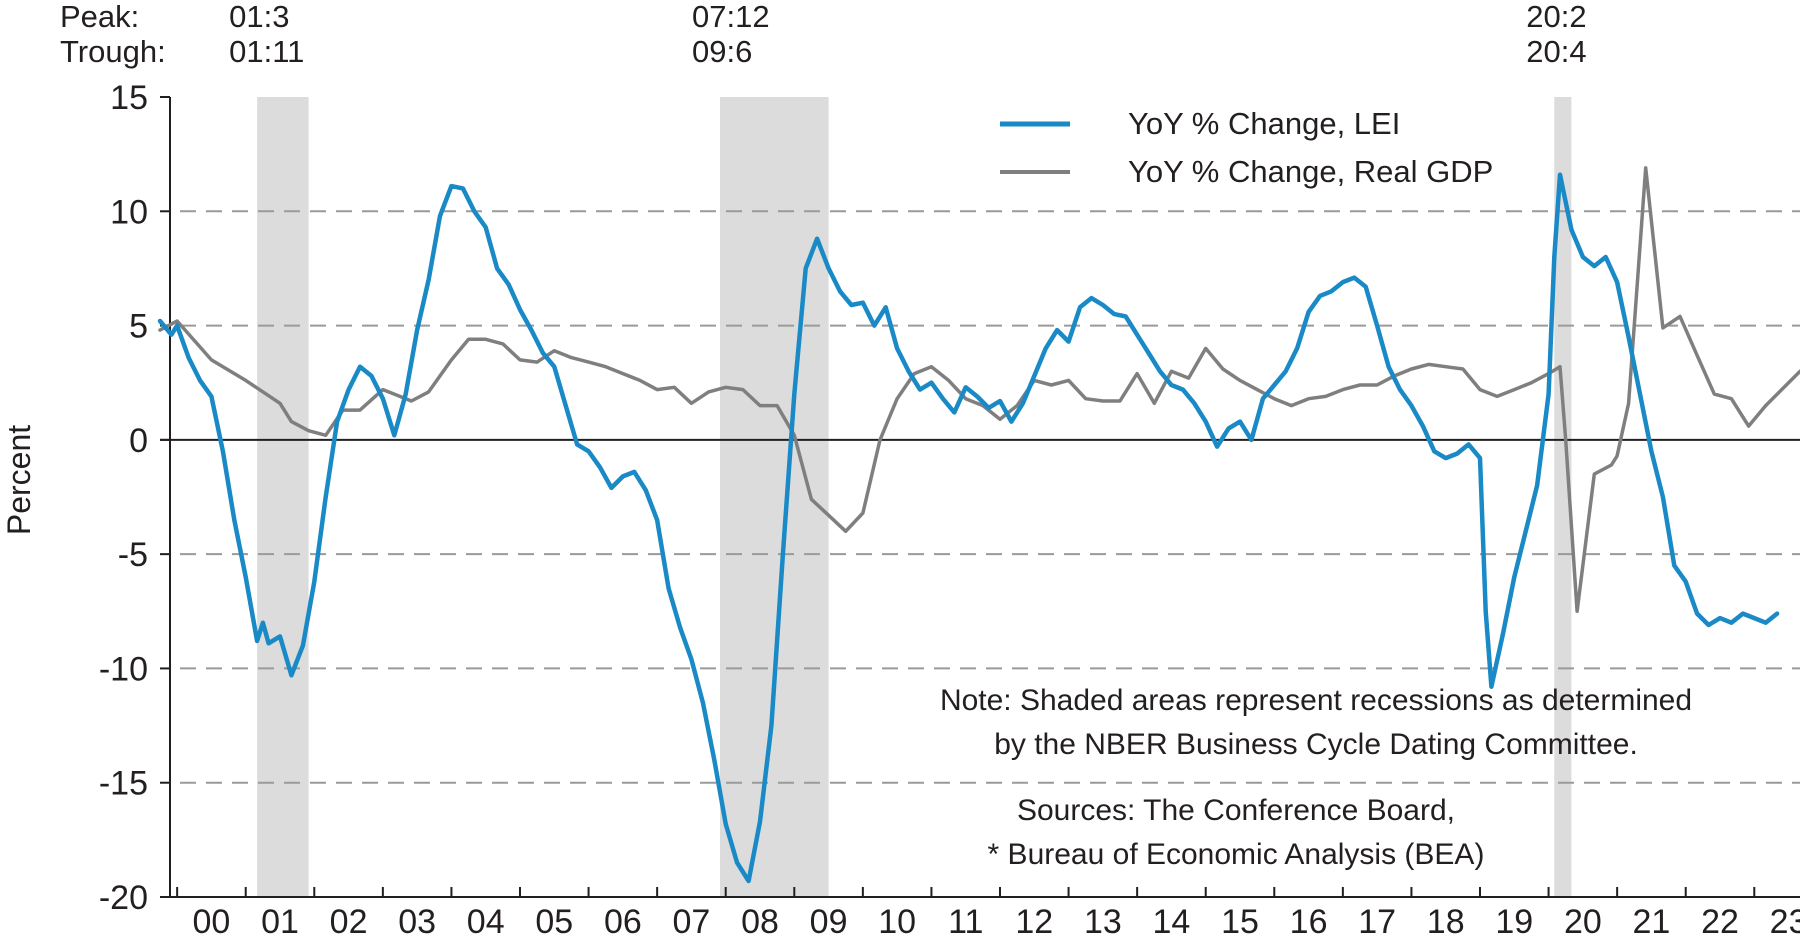 The image size is (1800, 941). Describe the element at coordinates (1236, 854) in the screenshot. I see `source-line-2: * Bureau of Economic Analysis (BEA)` at that location.